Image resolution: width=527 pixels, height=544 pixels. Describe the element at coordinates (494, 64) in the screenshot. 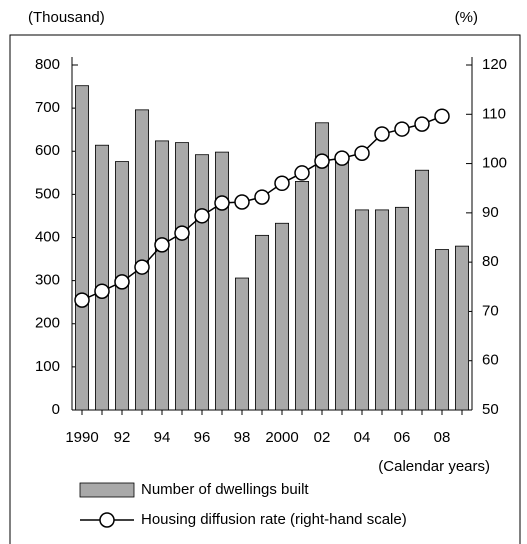

I see `y2-tick-label: 120` at that location.